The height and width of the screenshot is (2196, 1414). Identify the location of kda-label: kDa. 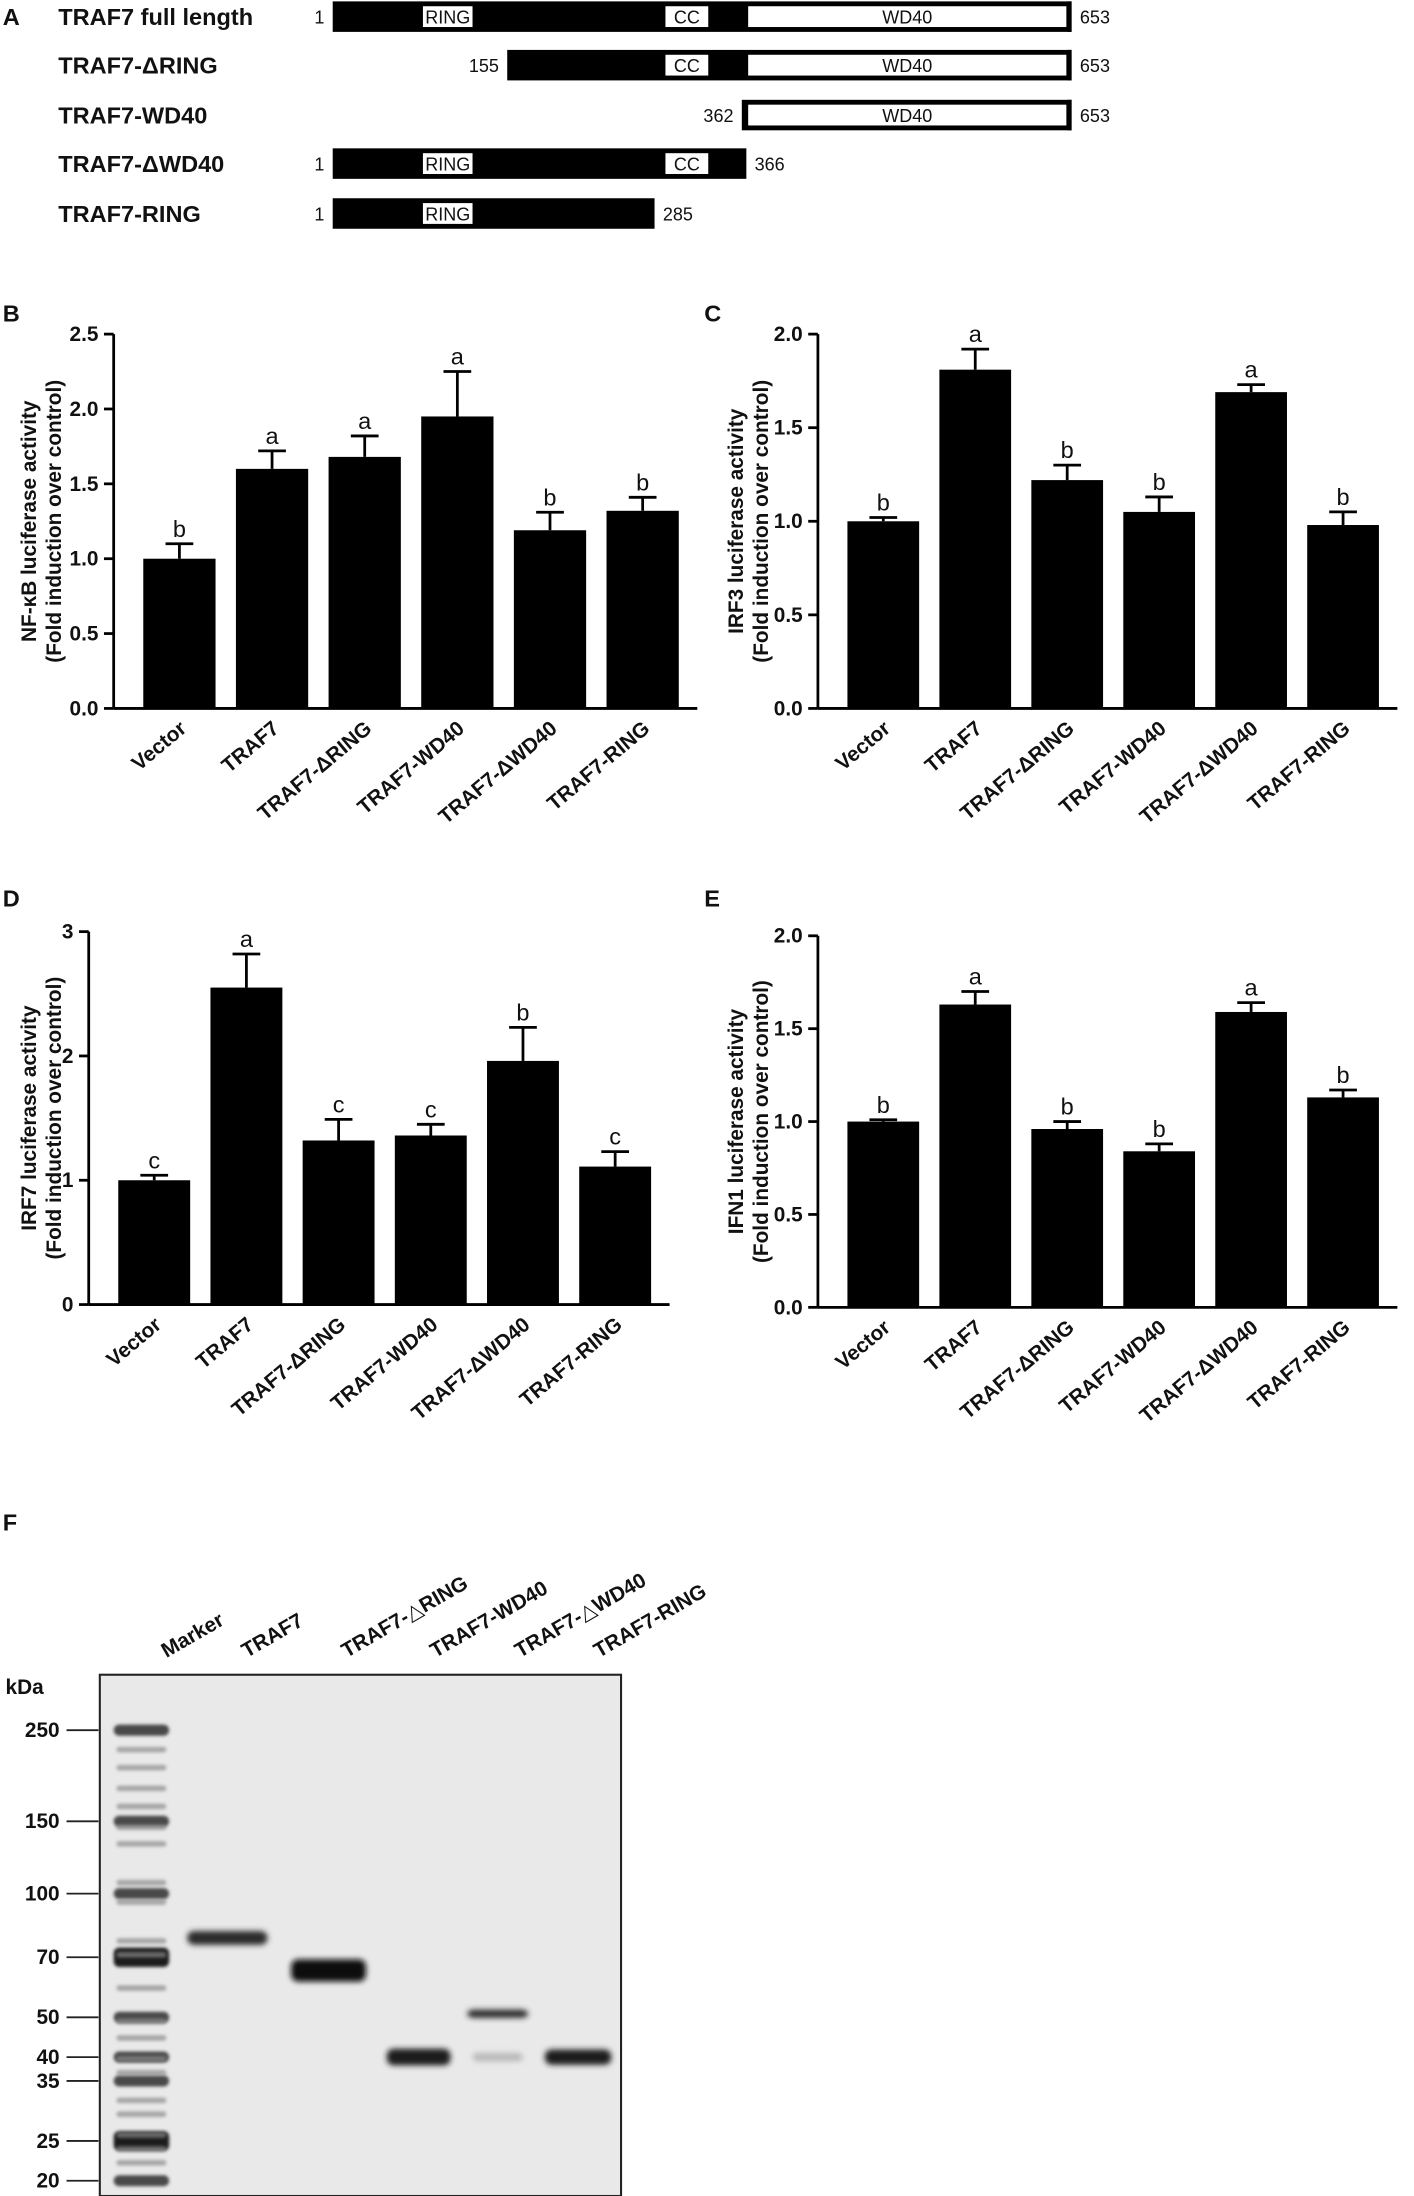
(25, 1687).